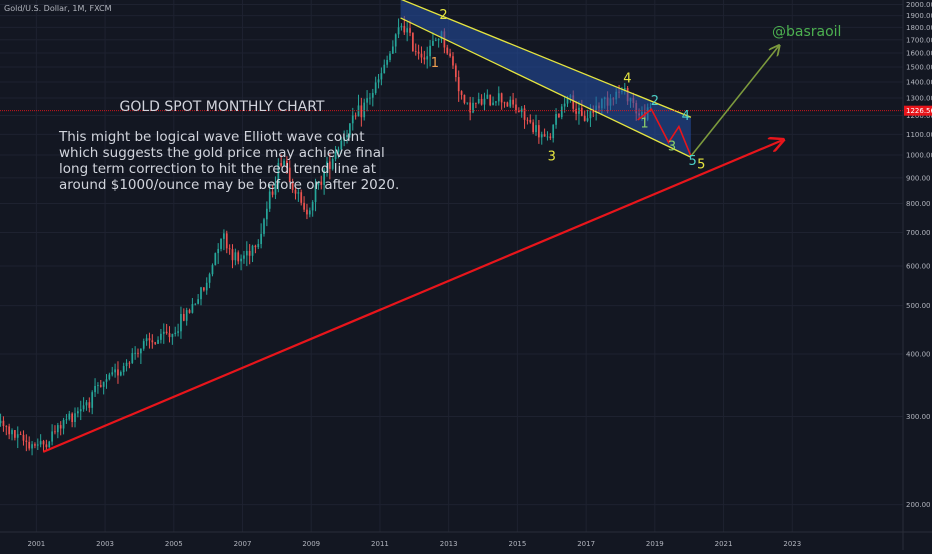  Describe the element at coordinates (517, 544) in the screenshot. I see `x-tick-label: 2015` at that location.